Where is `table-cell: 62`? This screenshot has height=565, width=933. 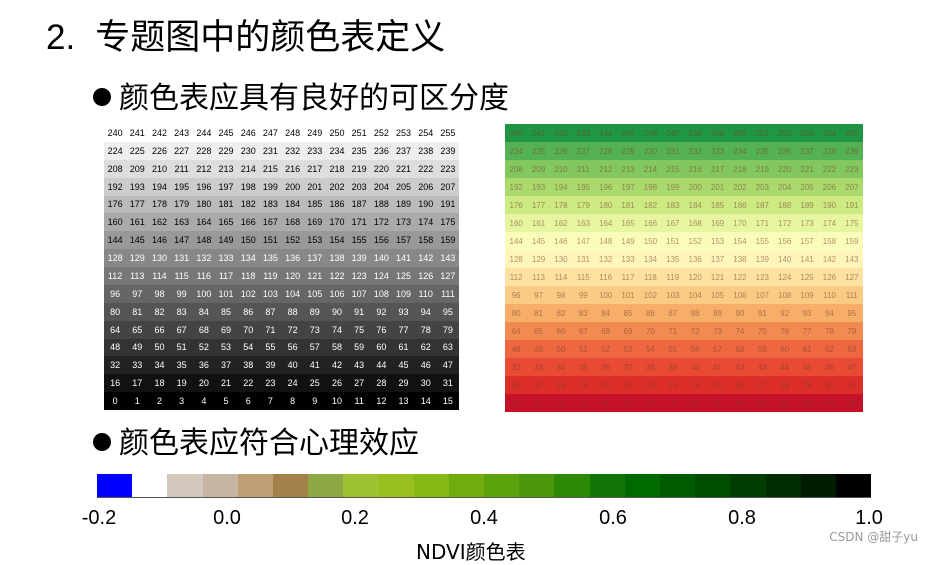
table-cell: 62 is located at coordinates (425, 347).